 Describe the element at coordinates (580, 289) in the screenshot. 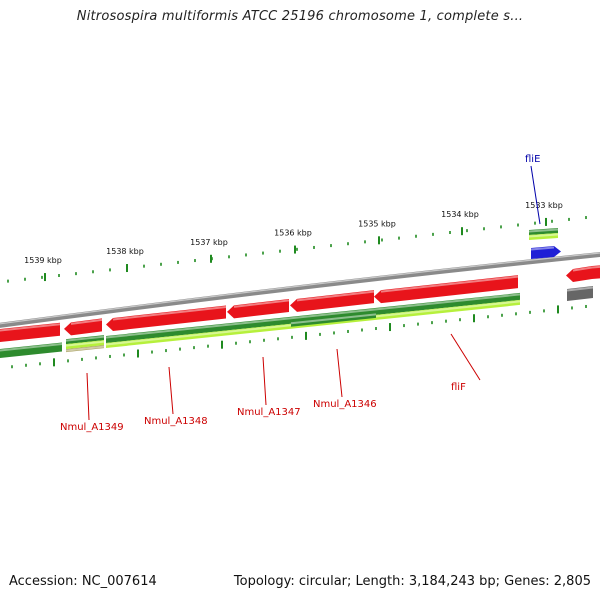

I see `gene-arrow-grey-highlight` at that location.